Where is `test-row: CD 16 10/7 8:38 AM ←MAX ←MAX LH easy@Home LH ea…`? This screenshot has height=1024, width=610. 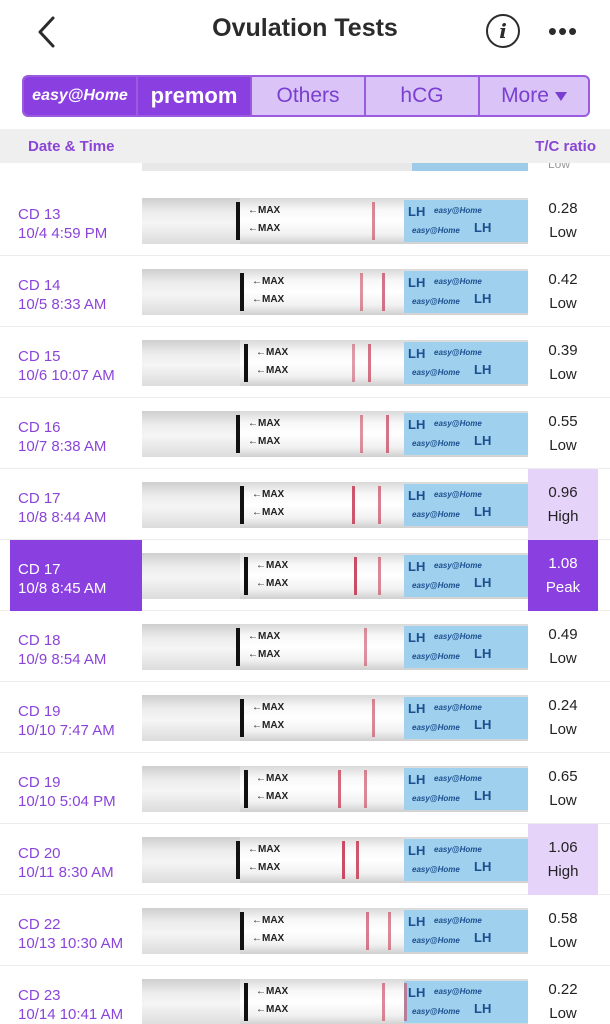 test-row: CD 16 10/7 8:38 AM ←MAX ←MAX LH easy@Home LH ea… is located at coordinates (305, 433).